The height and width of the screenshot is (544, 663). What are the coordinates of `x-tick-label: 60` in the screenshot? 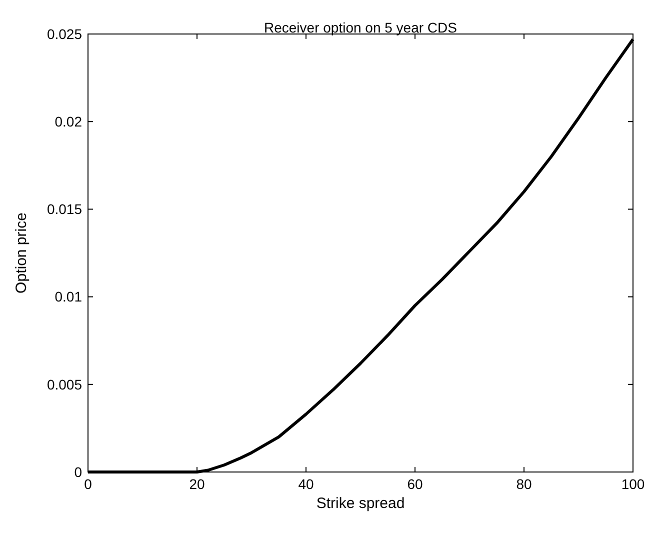 It's located at (415, 484).